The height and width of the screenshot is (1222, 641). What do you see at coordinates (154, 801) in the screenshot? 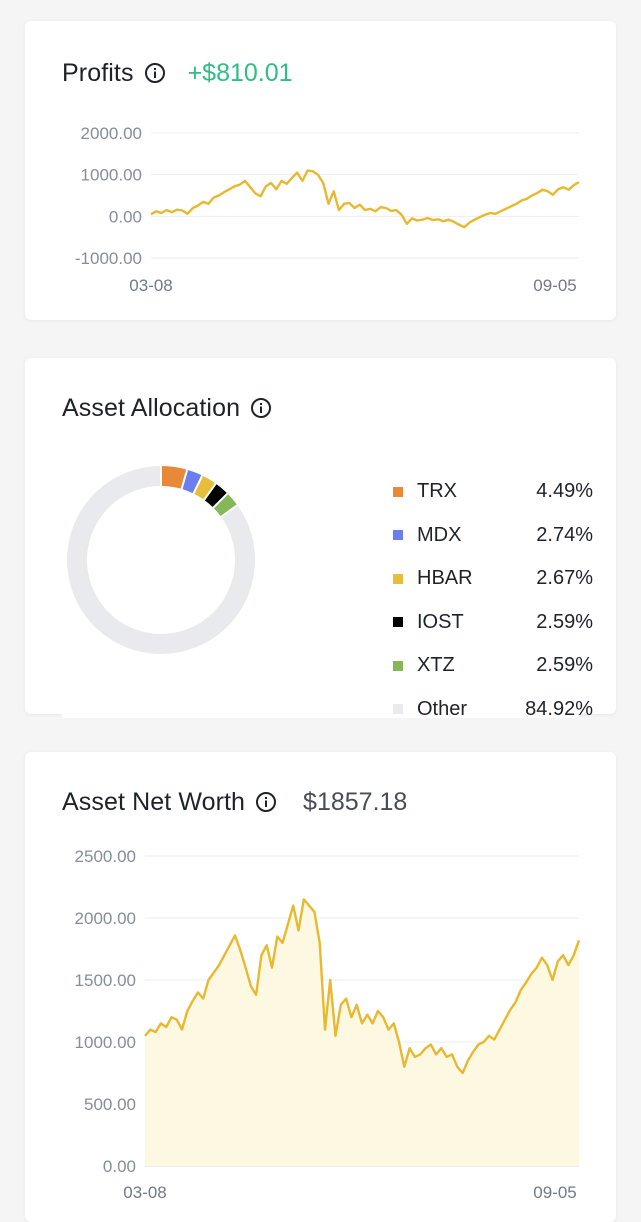
I see `networth-title: Asset Net Worth` at bounding box center [154, 801].